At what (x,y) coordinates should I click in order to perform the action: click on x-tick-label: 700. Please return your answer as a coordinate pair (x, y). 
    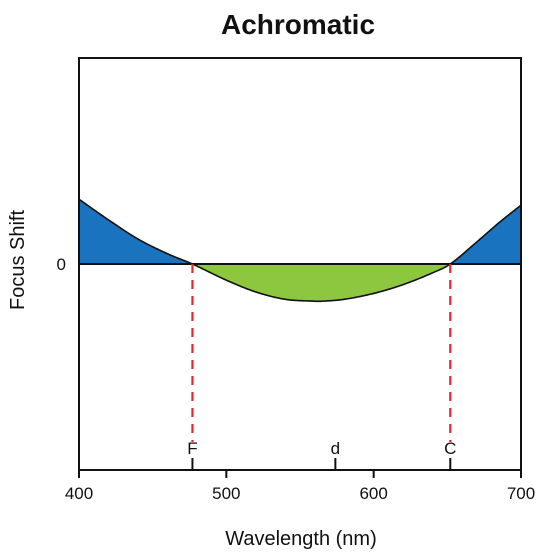
    Looking at the image, I should click on (521, 493).